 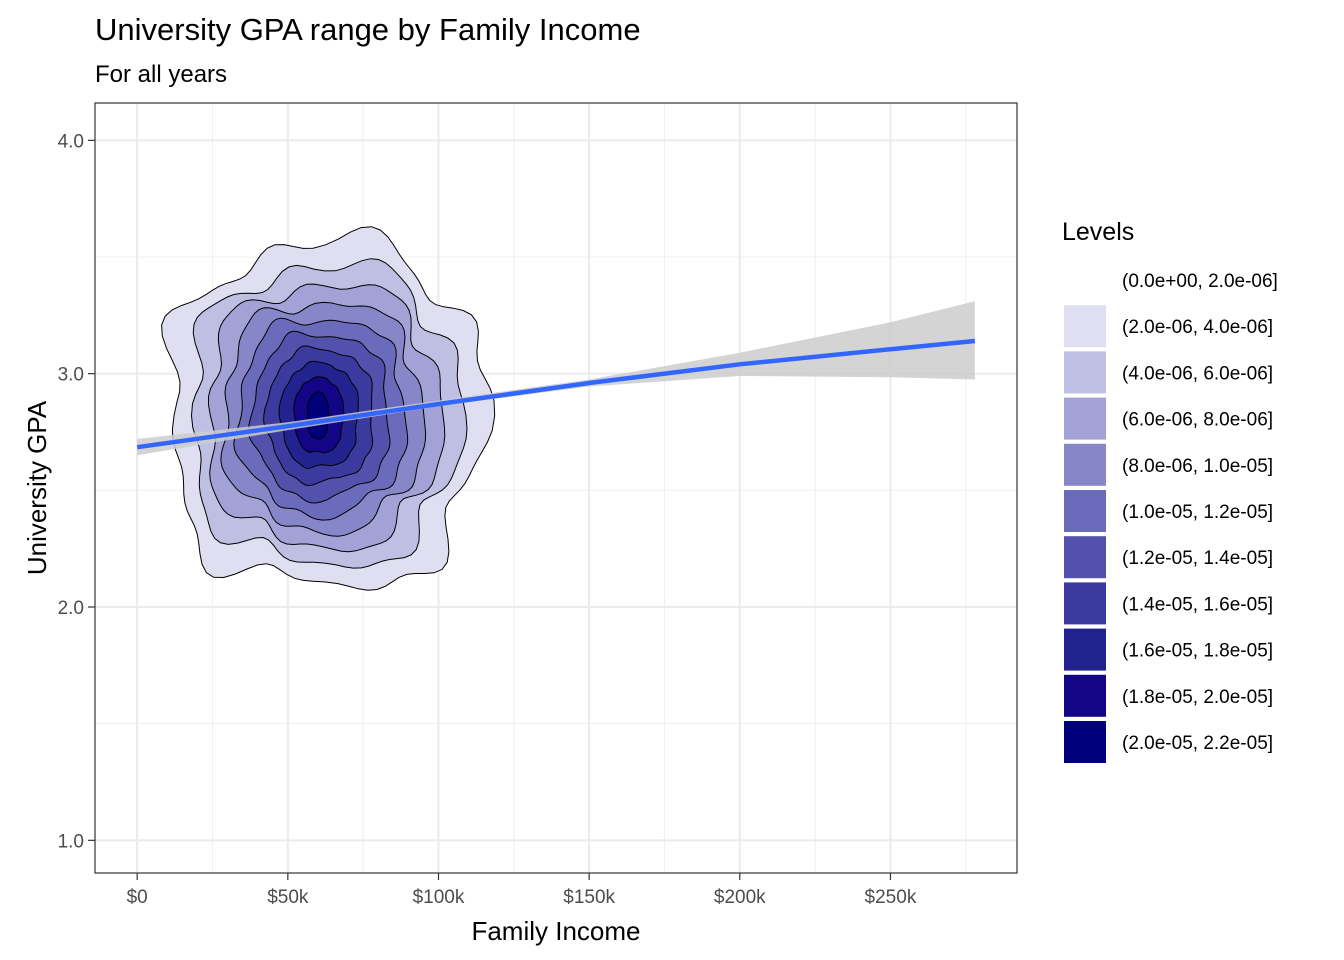 What do you see at coordinates (1197, 651) in the screenshot?
I see `legend-label: (1.6e-05, 1.8e-05]` at bounding box center [1197, 651].